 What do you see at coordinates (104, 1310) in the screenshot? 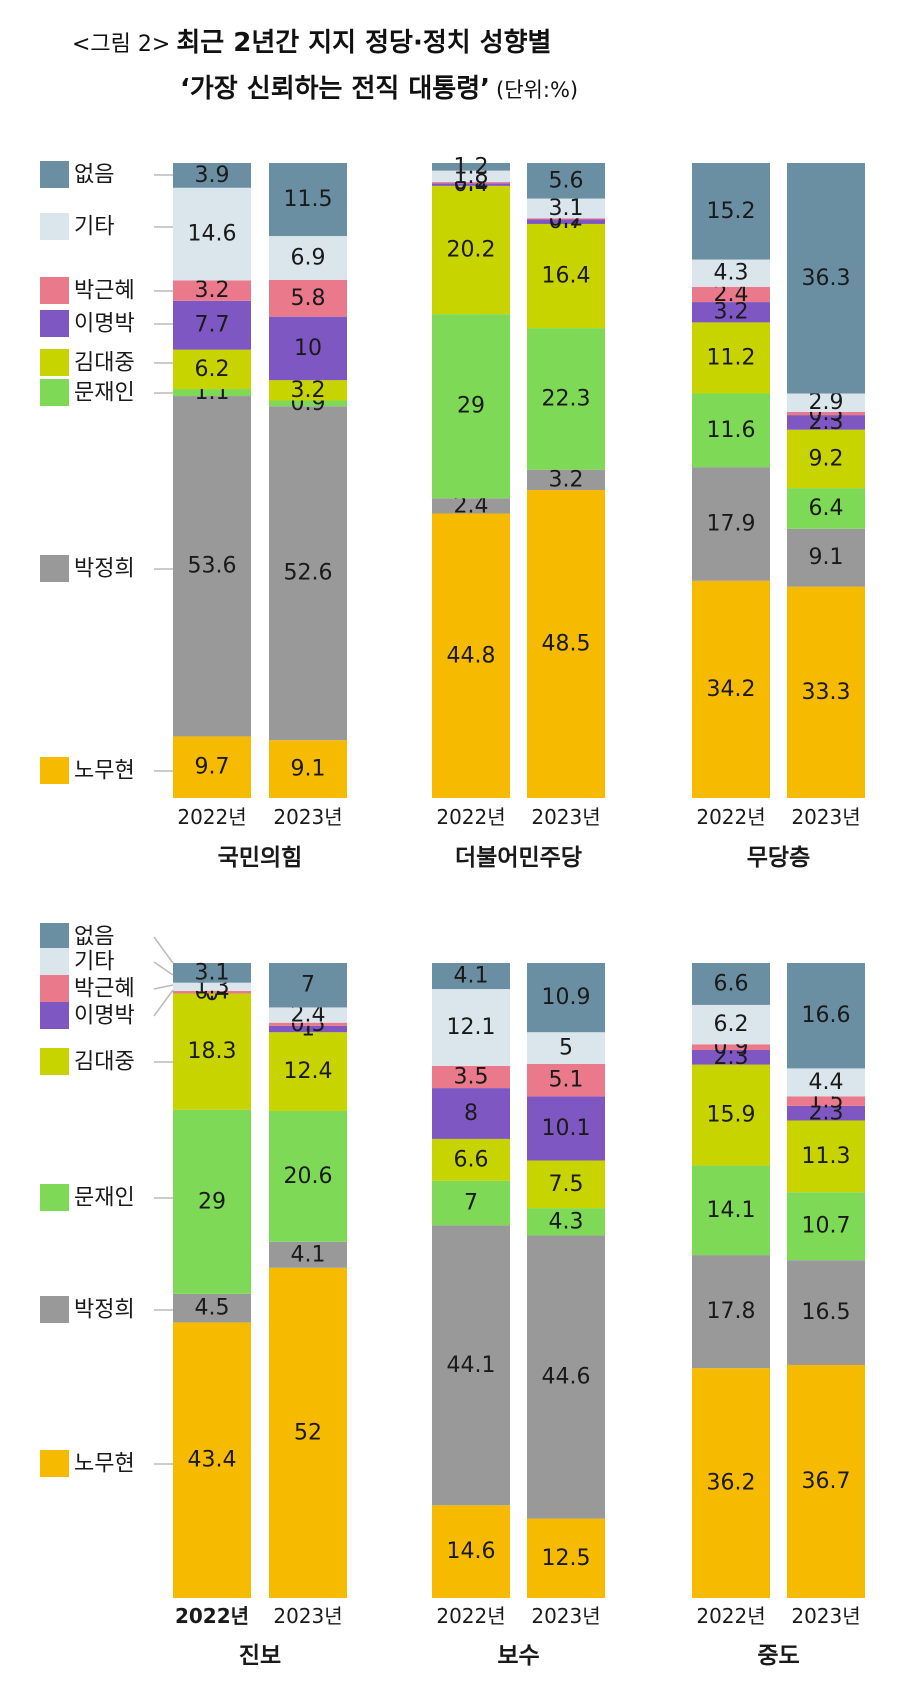
I see `legend-label-박정희: 박정희` at bounding box center [104, 1310].